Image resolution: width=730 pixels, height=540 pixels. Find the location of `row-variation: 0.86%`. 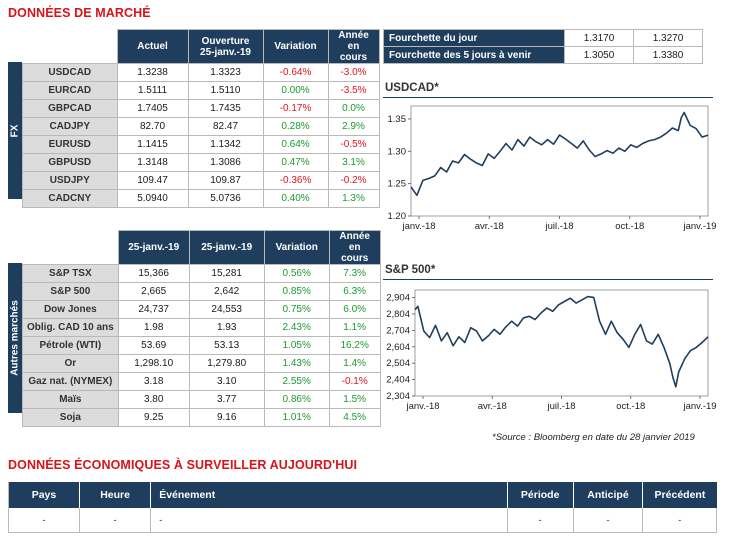

row-variation: 0.86% is located at coordinates (296, 399).